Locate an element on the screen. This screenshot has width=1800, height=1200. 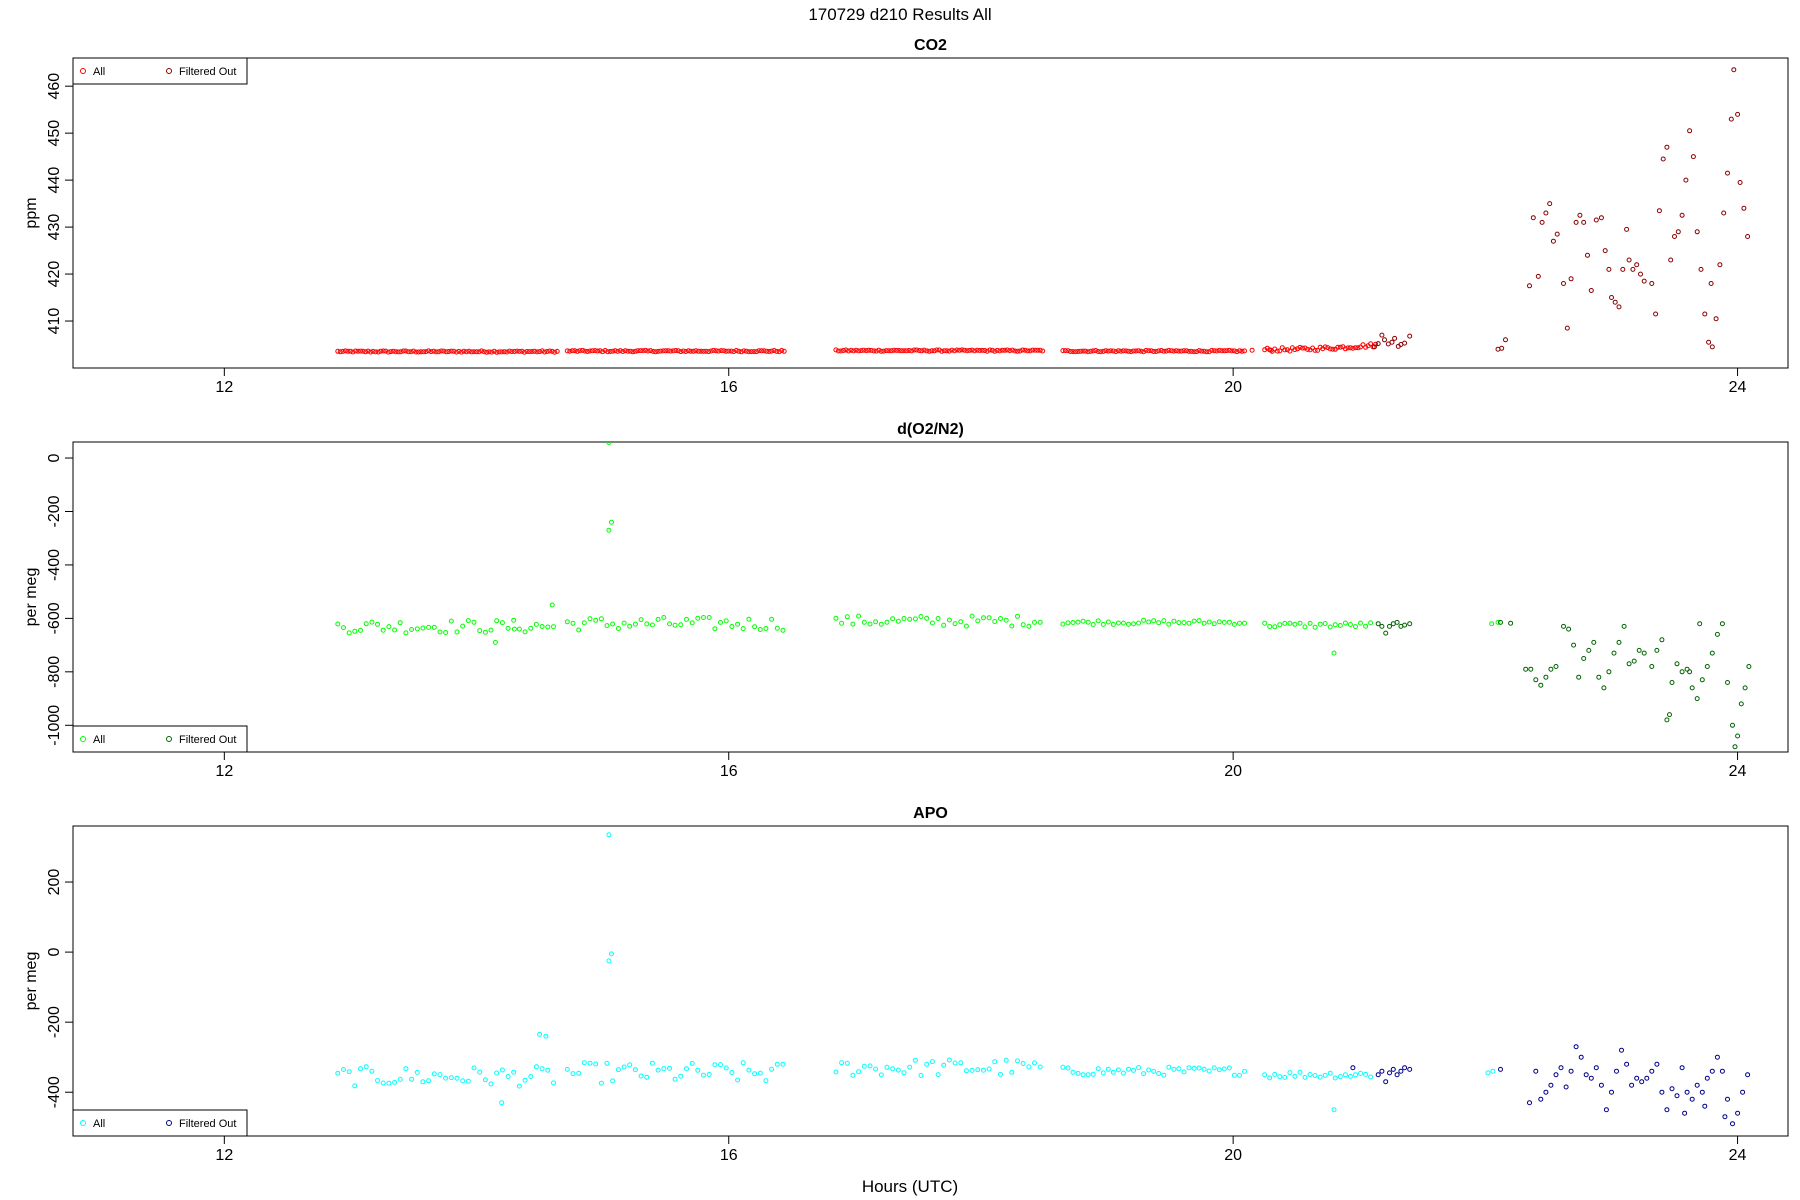
legend-label: Filtered Out is located at coordinates (207, 740).